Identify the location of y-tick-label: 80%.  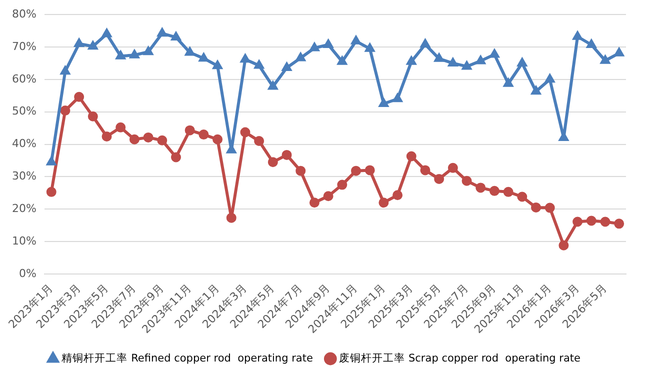
(24, 13).